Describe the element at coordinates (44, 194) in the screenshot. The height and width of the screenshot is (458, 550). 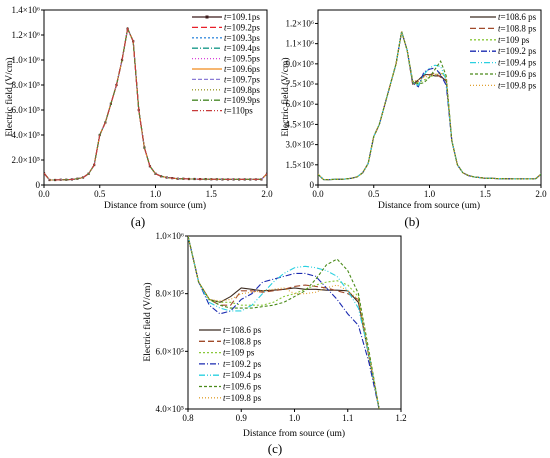
I see `panel-a-x-tick-label: 0.0` at that location.